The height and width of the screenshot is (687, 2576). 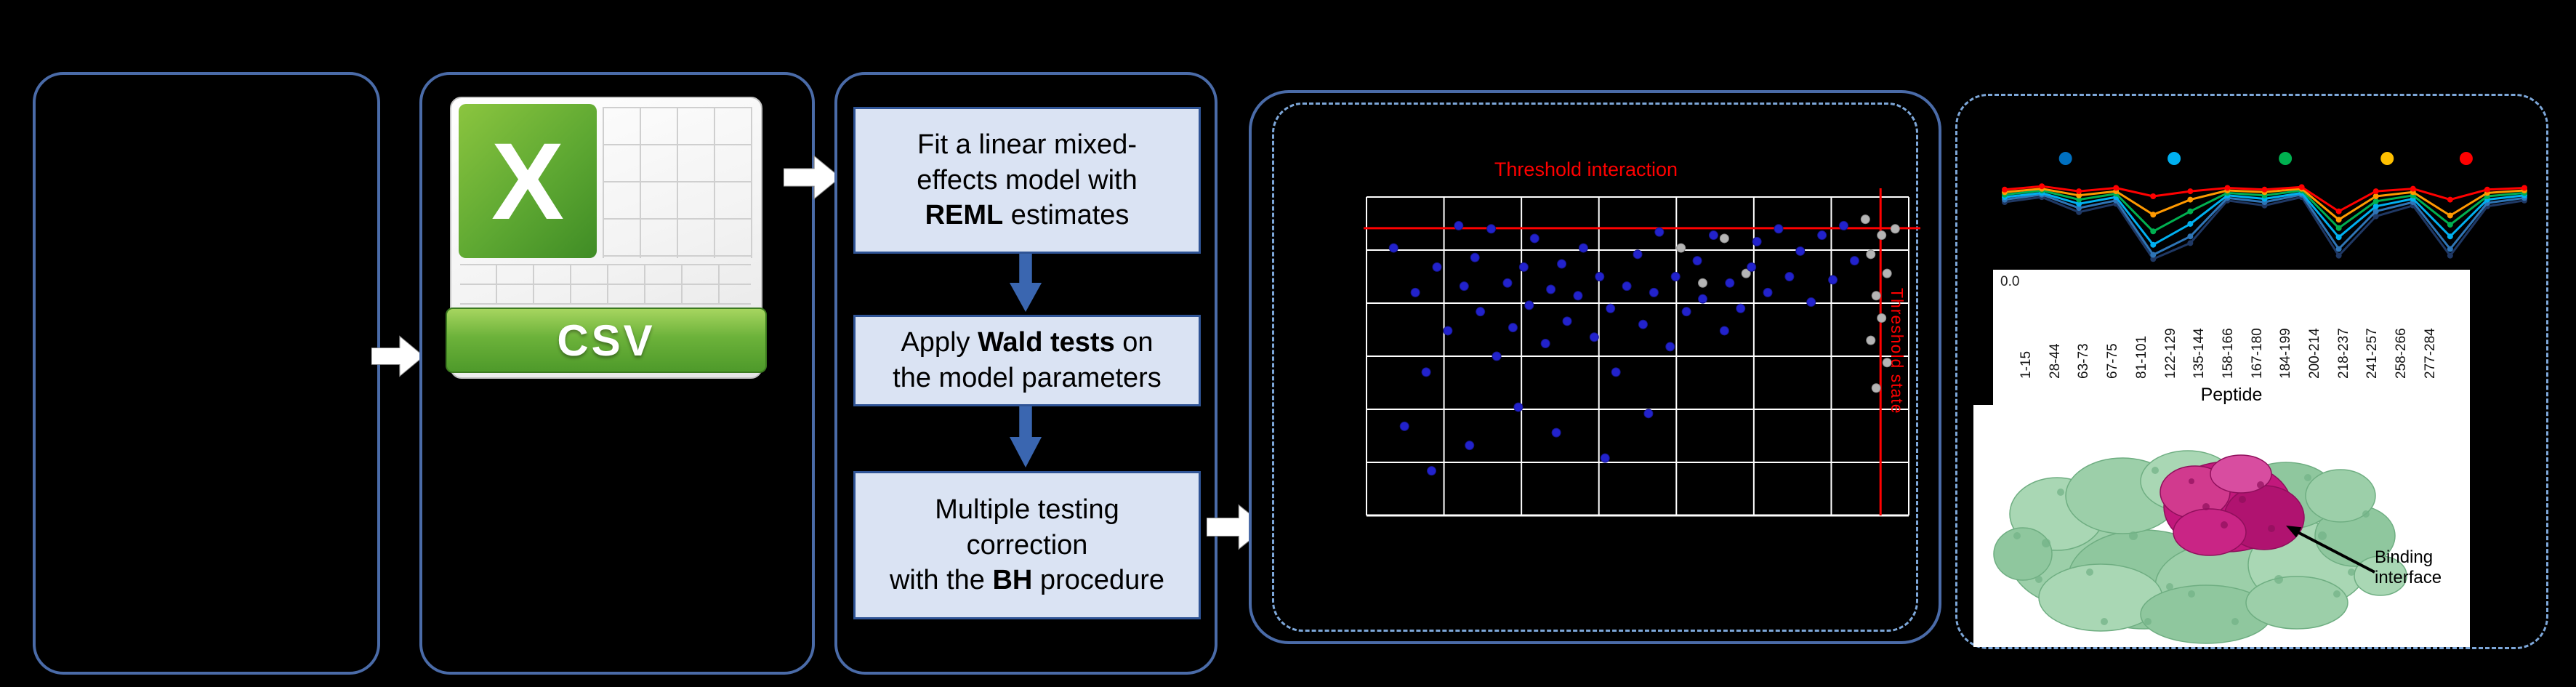 What do you see at coordinates (2330, 550) in the screenshot?
I see `binding-interface-arrow` at bounding box center [2330, 550].